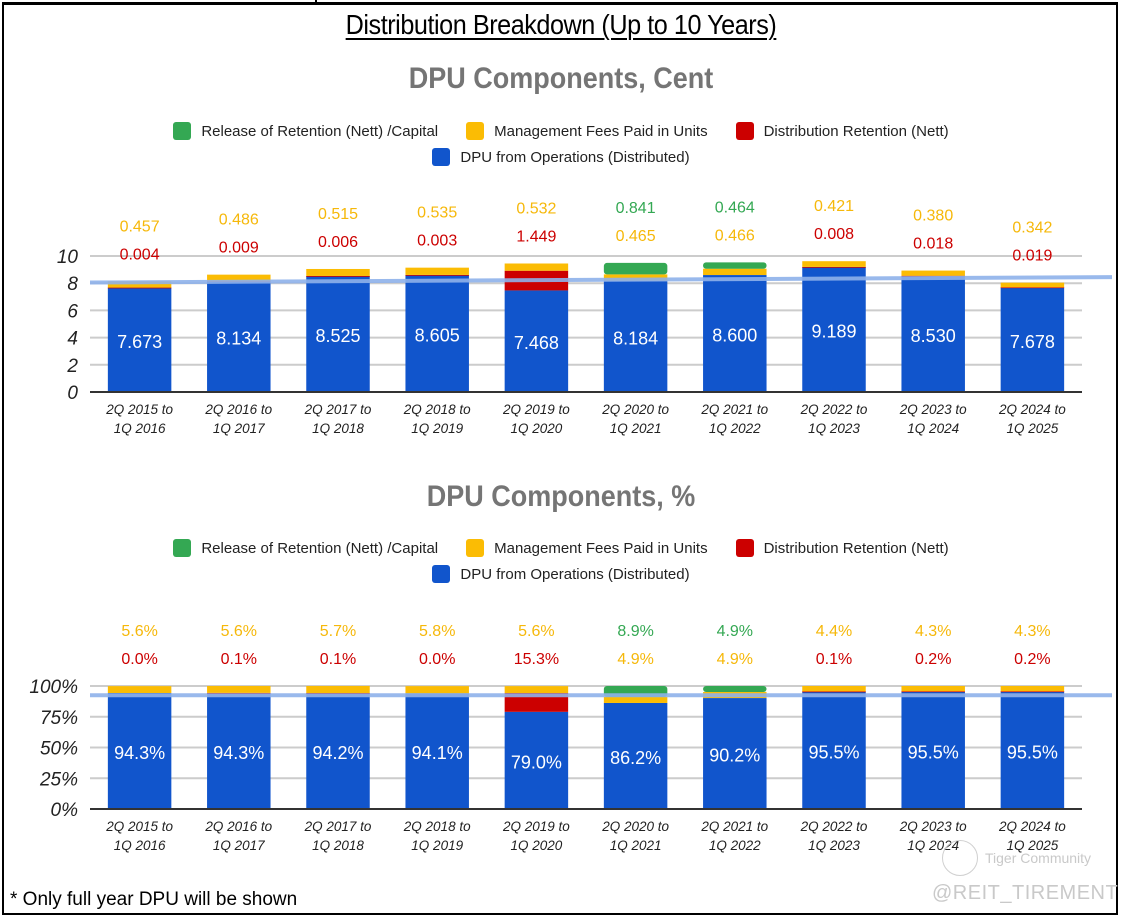 Image resolution: width=1122 pixels, height=920 pixels. What do you see at coordinates (338, 409) in the screenshot?
I see `x-tick-label: 2Q 2017 to` at bounding box center [338, 409].